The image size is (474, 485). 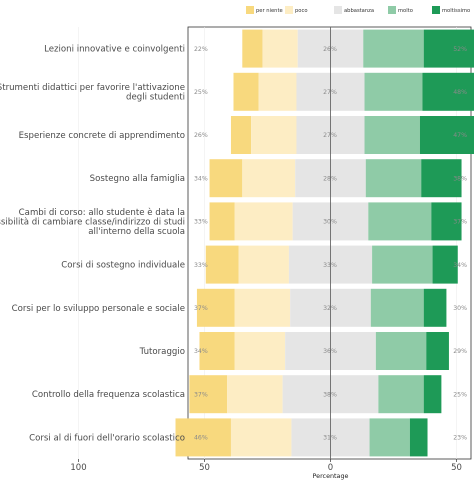 I want to click on right-pct-label-9: 23%, so click(x=460, y=438).